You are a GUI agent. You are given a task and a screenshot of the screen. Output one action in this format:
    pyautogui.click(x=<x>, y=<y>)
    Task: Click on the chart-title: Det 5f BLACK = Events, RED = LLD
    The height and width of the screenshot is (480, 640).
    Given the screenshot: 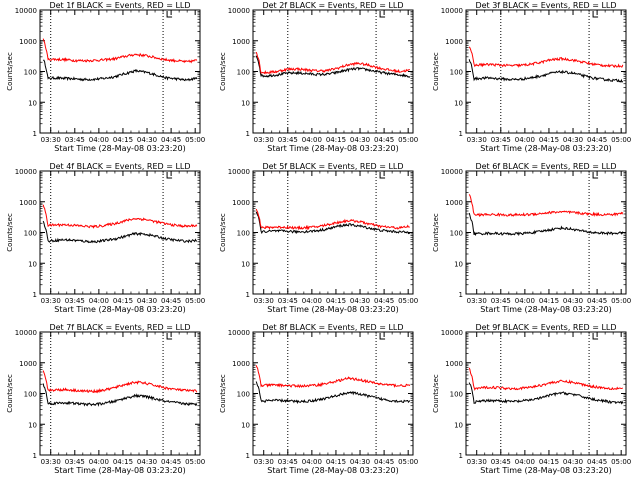 What is the action you would take?
    pyautogui.click(x=332, y=166)
    